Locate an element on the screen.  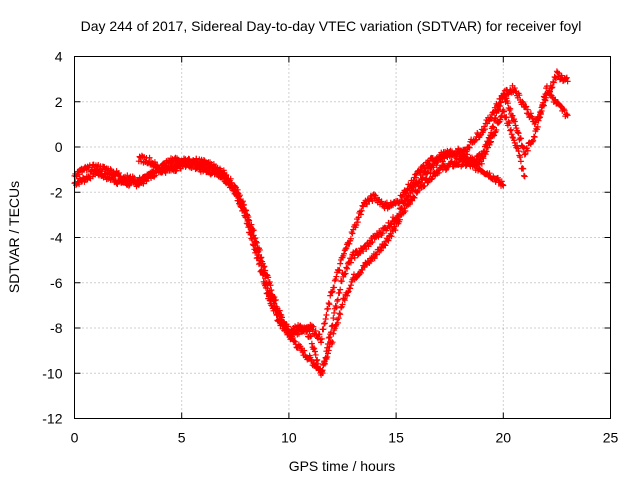
x-tick-label: 0 is located at coordinates (75, 438).